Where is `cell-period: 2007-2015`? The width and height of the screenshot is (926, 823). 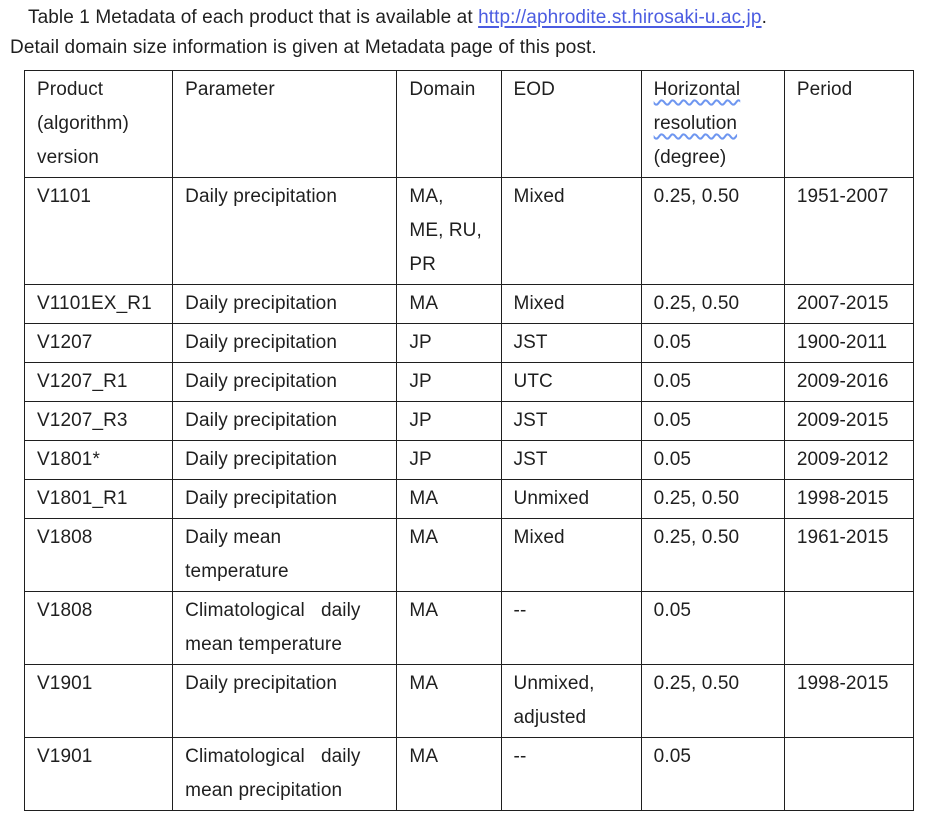 cell-period: 2007-2015 is located at coordinates (849, 304).